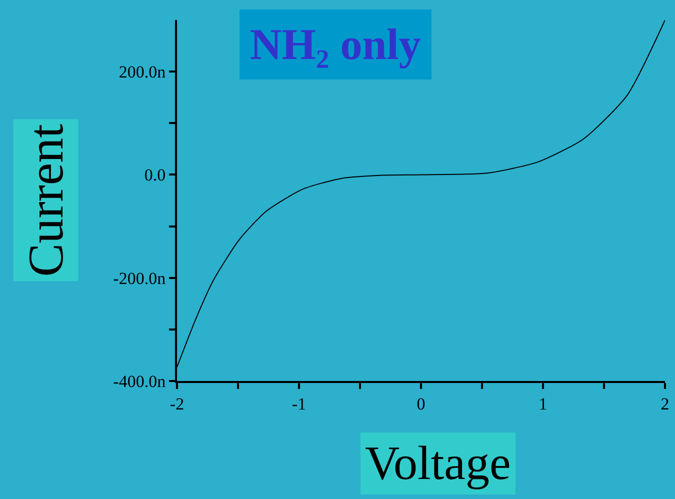 This screenshot has width=675, height=499. What do you see at coordinates (46, 200) in the screenshot?
I see `y-axis-title: Current` at bounding box center [46, 200].